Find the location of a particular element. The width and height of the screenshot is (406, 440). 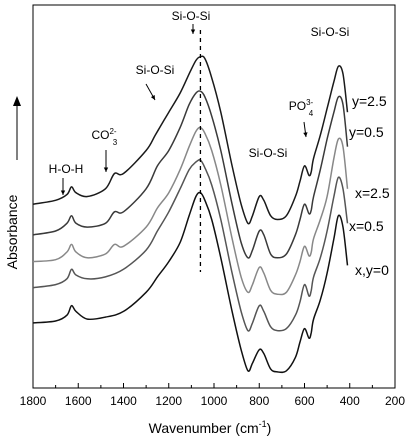

hoh-arrowhead is located at coordinates (63, 192).